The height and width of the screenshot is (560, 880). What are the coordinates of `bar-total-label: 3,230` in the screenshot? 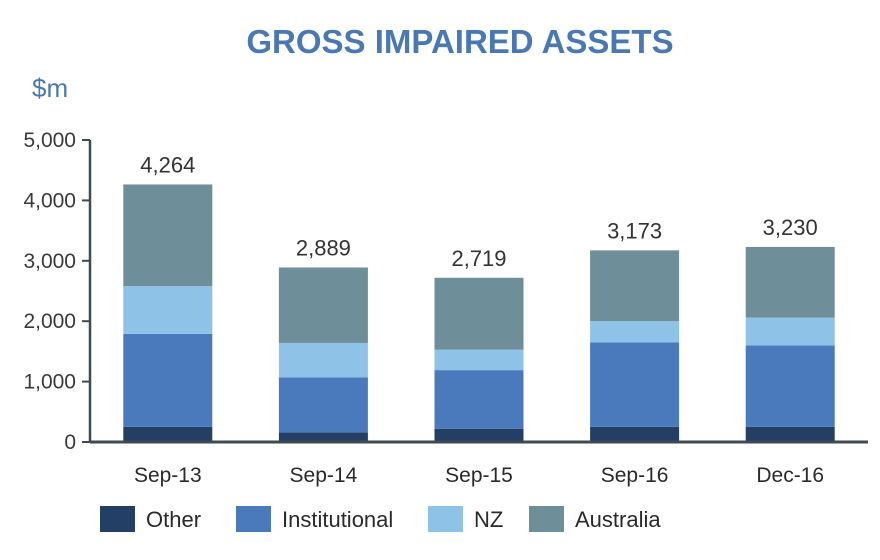 It's located at (790, 227).